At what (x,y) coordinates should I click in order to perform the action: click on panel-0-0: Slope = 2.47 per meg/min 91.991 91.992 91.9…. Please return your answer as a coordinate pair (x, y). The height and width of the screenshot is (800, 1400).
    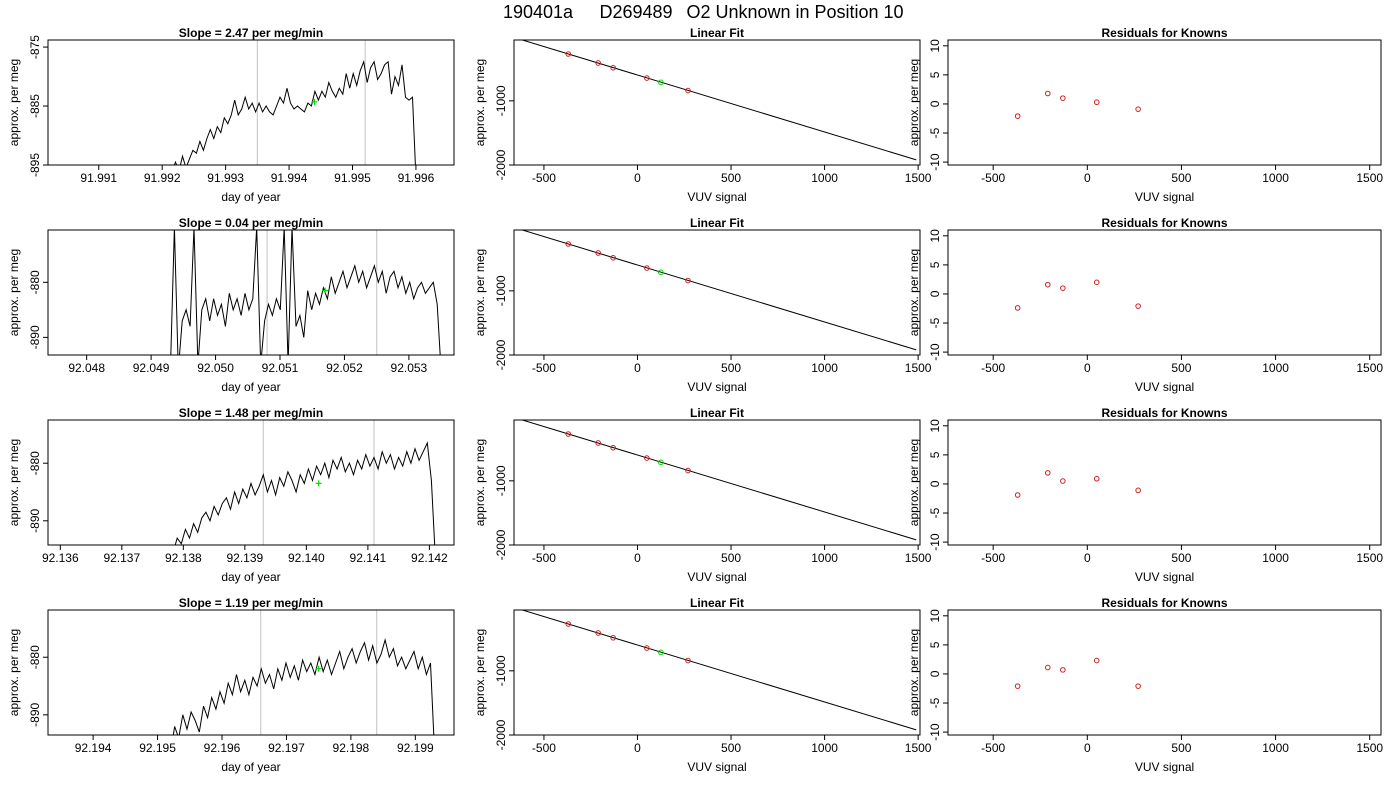
    Looking at the image, I should click on (231, 115).